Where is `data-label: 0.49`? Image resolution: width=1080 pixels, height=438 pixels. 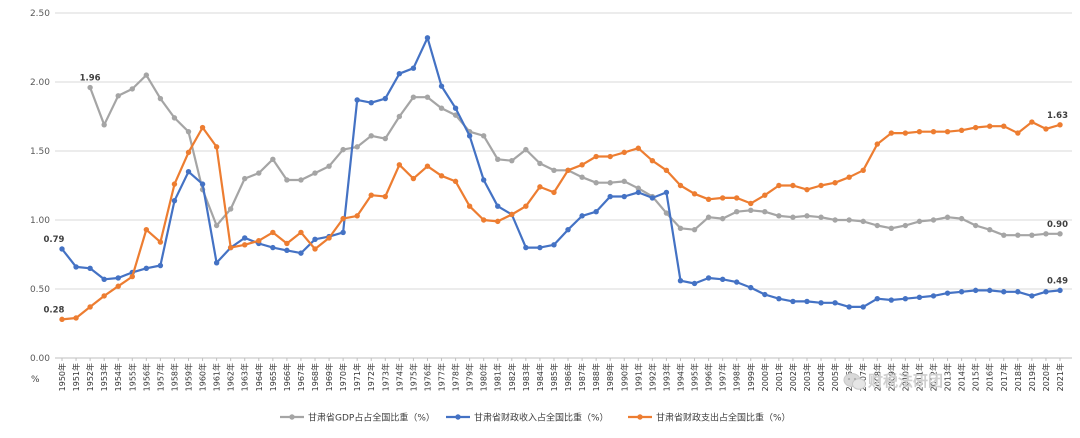
data-label: 0.49 is located at coordinates (1057, 281).